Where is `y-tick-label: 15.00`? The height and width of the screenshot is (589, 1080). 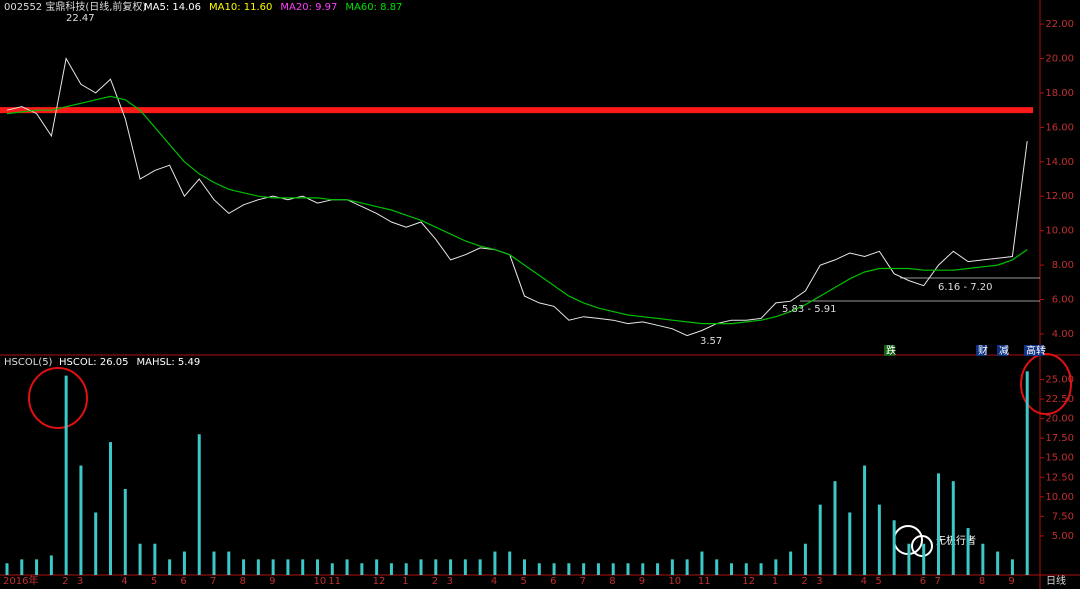
y-tick-label: 15.00 is located at coordinates (1059, 458).